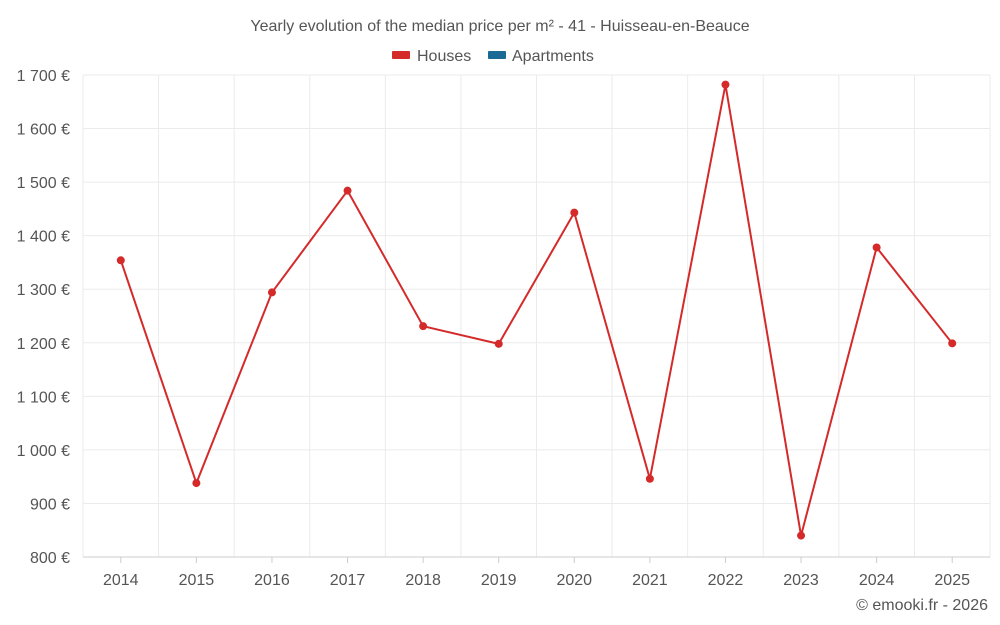 The width and height of the screenshot is (1000, 625). What do you see at coordinates (499, 580) in the screenshot?
I see `x-tick-label: 2019` at bounding box center [499, 580].